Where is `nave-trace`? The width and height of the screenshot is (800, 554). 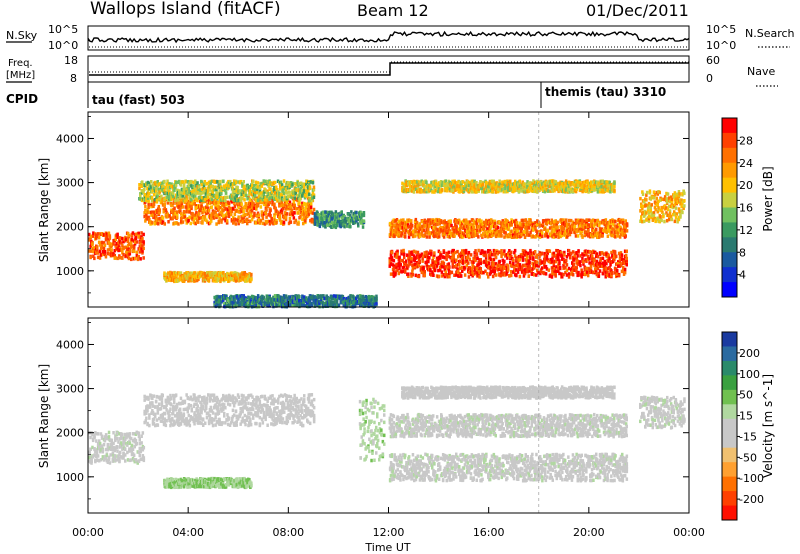
nave-trace is located at coordinates (389, 67).